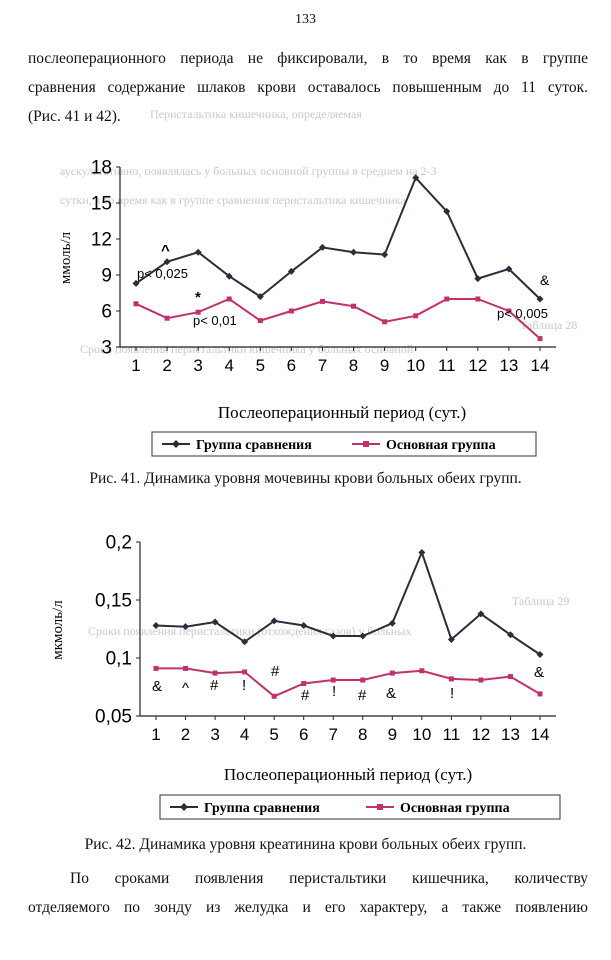 The height and width of the screenshot is (960, 611). Describe the element at coordinates (244, 734) in the screenshot. I see `x-tick-label: 4` at that location.